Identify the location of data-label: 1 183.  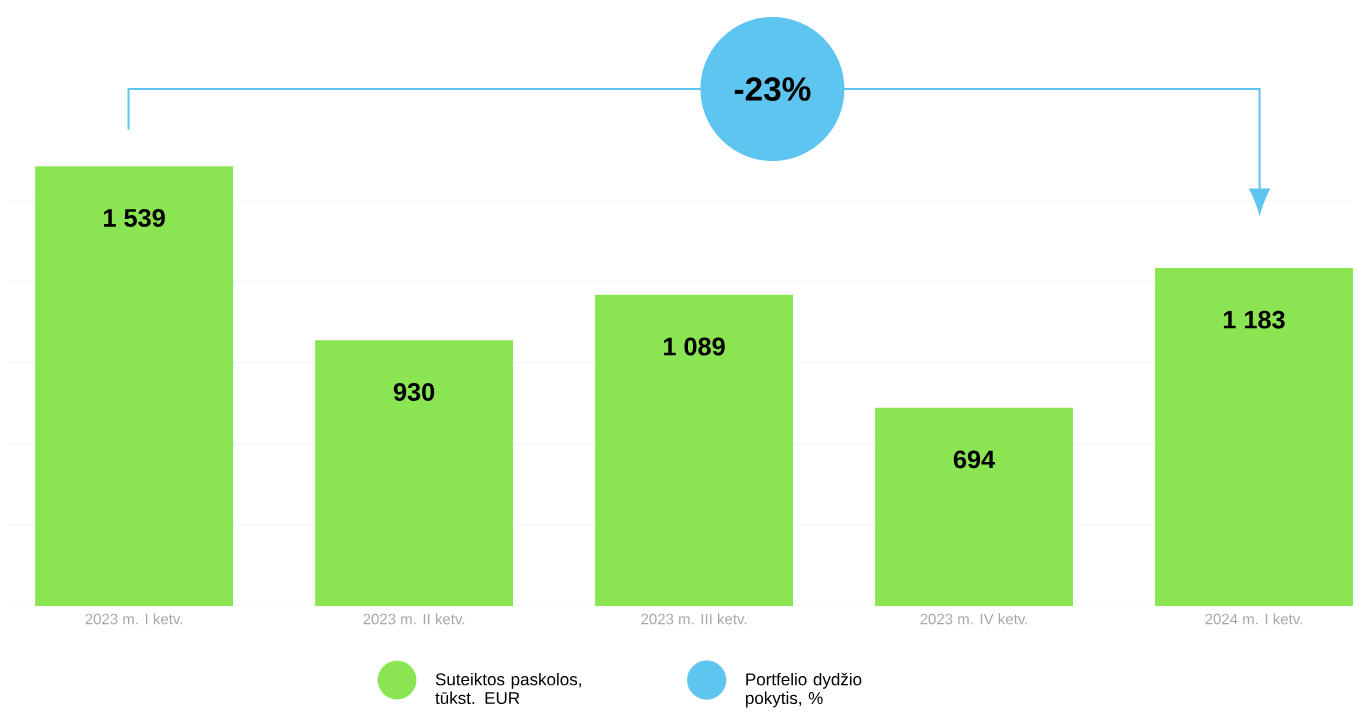
(1254, 319).